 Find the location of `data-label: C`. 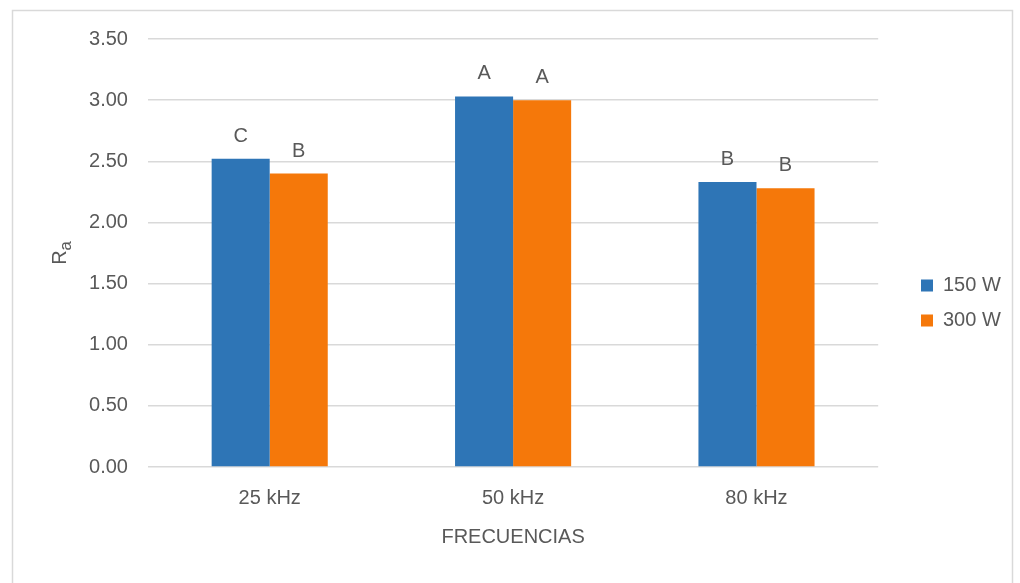

data-label: C is located at coordinates (240, 134).